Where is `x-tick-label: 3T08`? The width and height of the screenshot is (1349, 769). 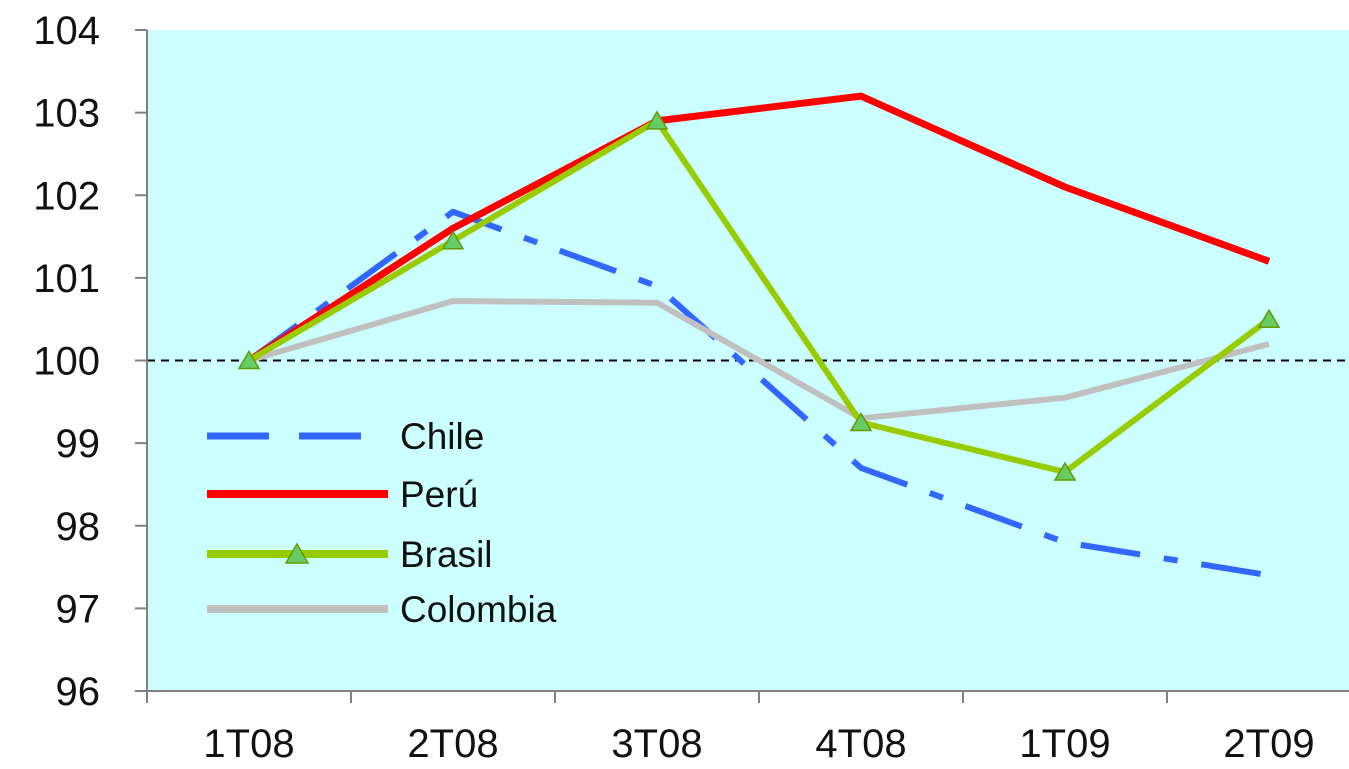 x-tick-label: 3T08 is located at coordinates (656, 743).